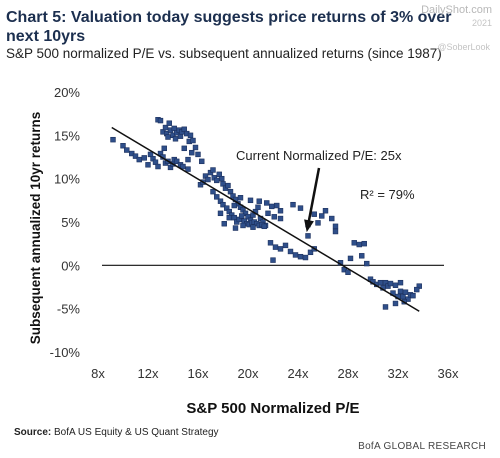 Image resolution: width=500 pixels, height=458 pixels. Describe the element at coordinates (70, 222) in the screenshot. I see `y-tick-label: 5%` at that location.